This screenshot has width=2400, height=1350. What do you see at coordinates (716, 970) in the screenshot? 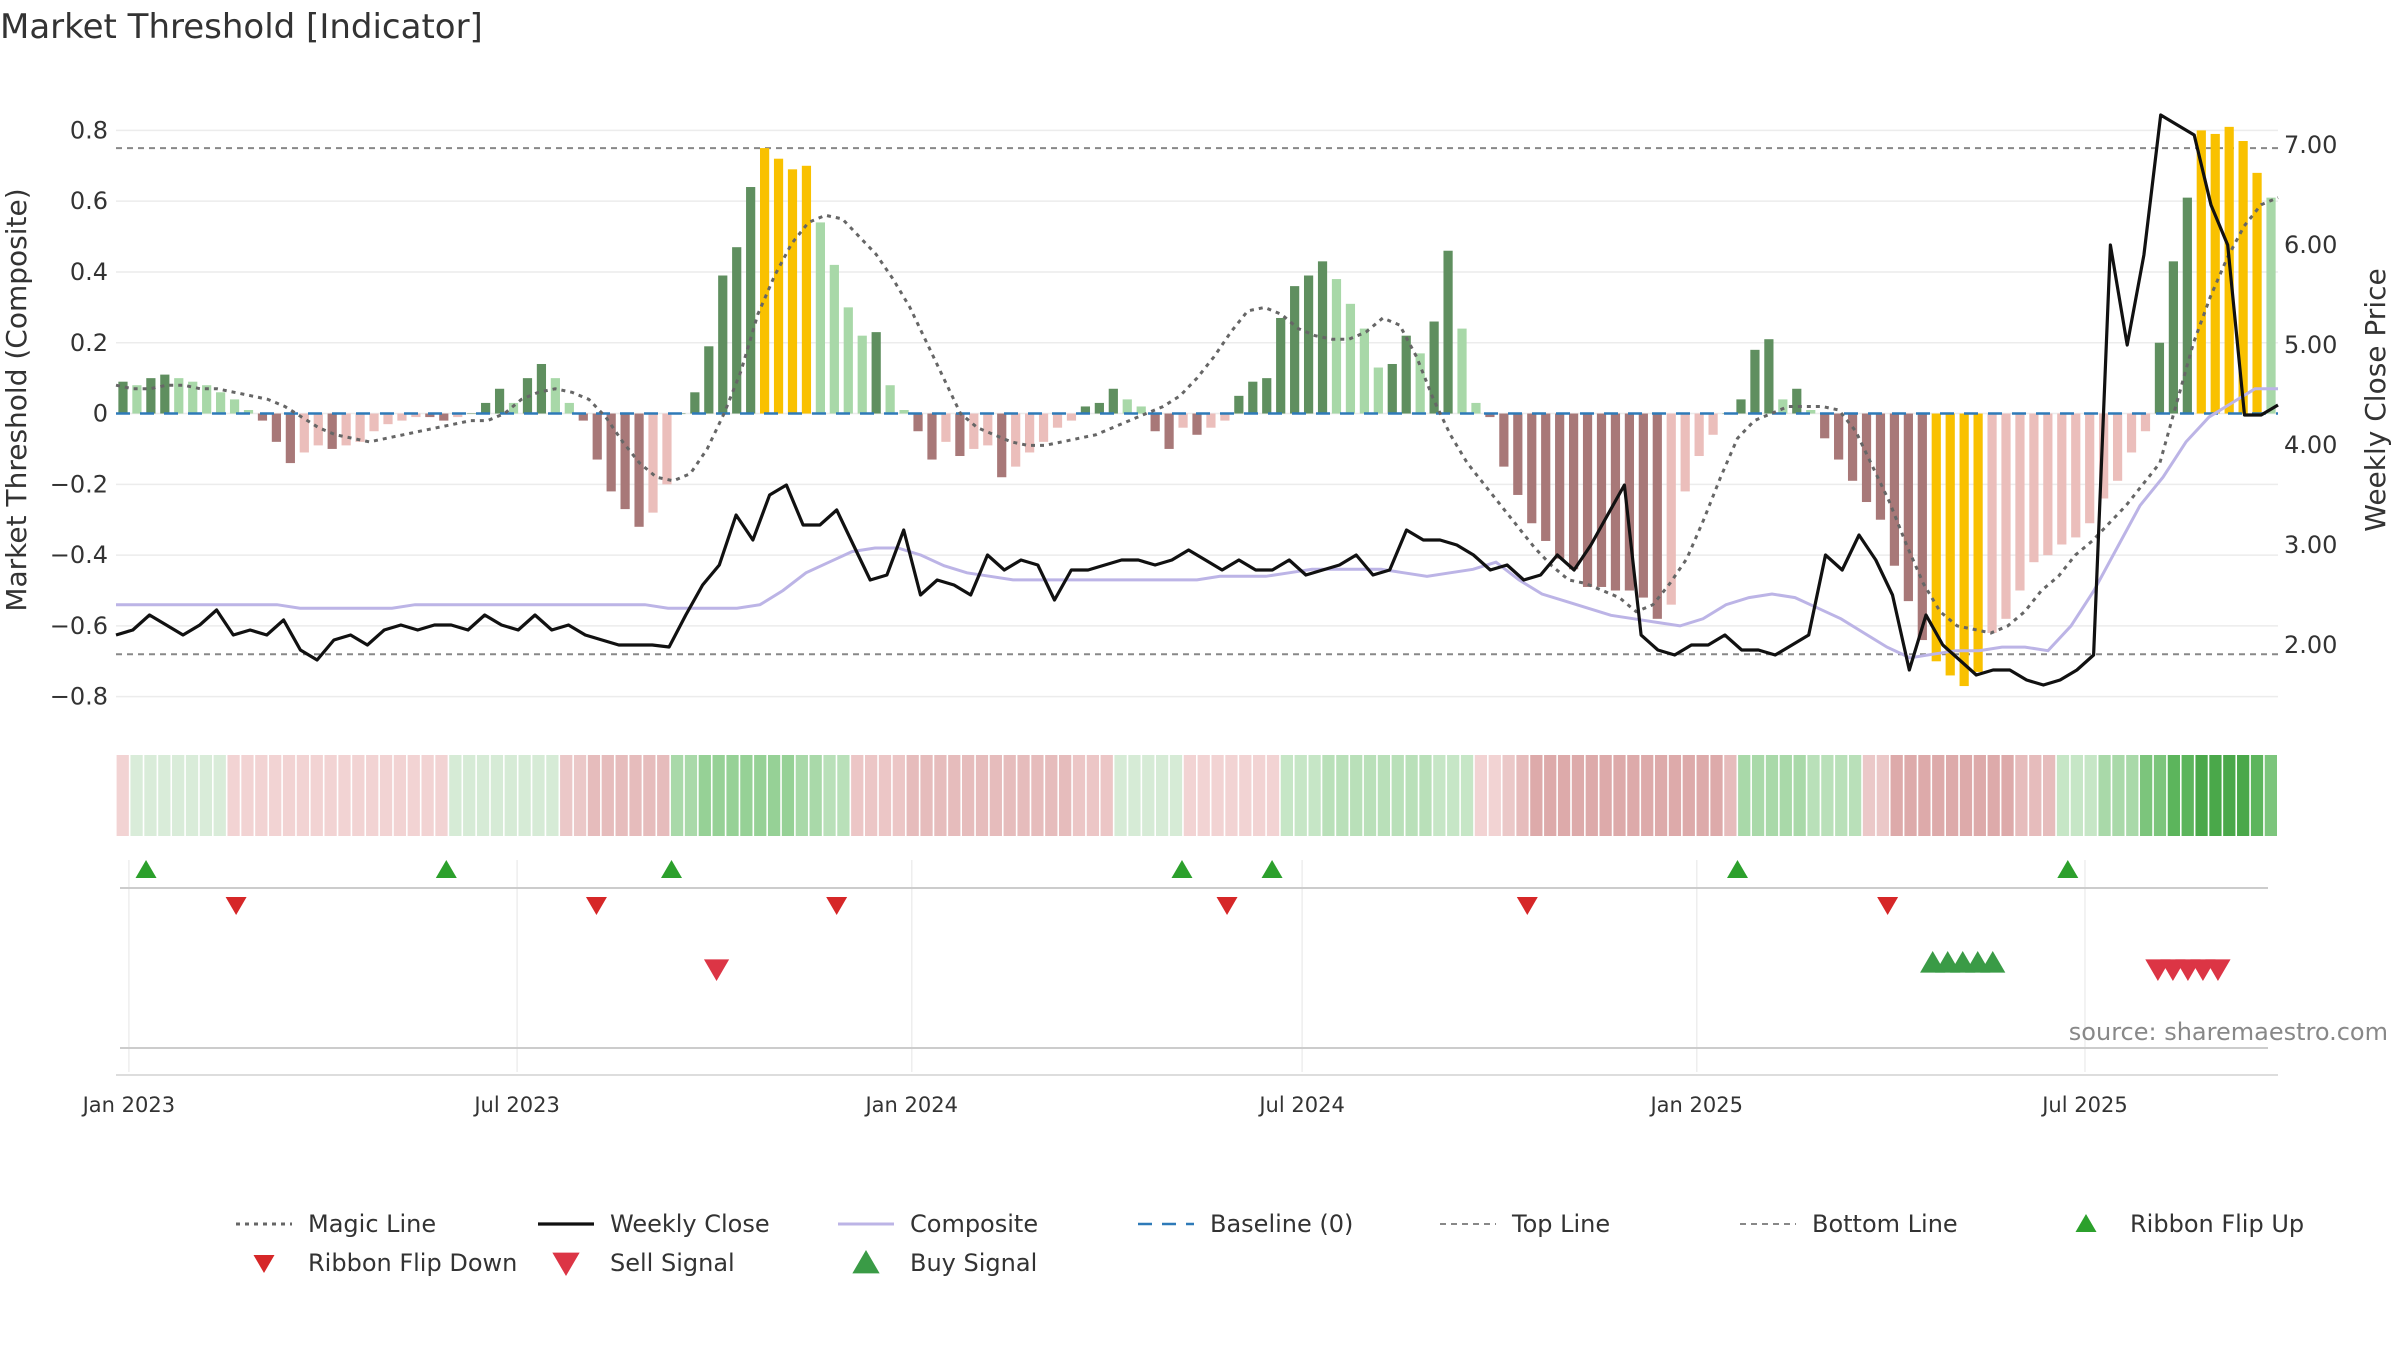
I see `sell-signal-marker` at bounding box center [716, 970].